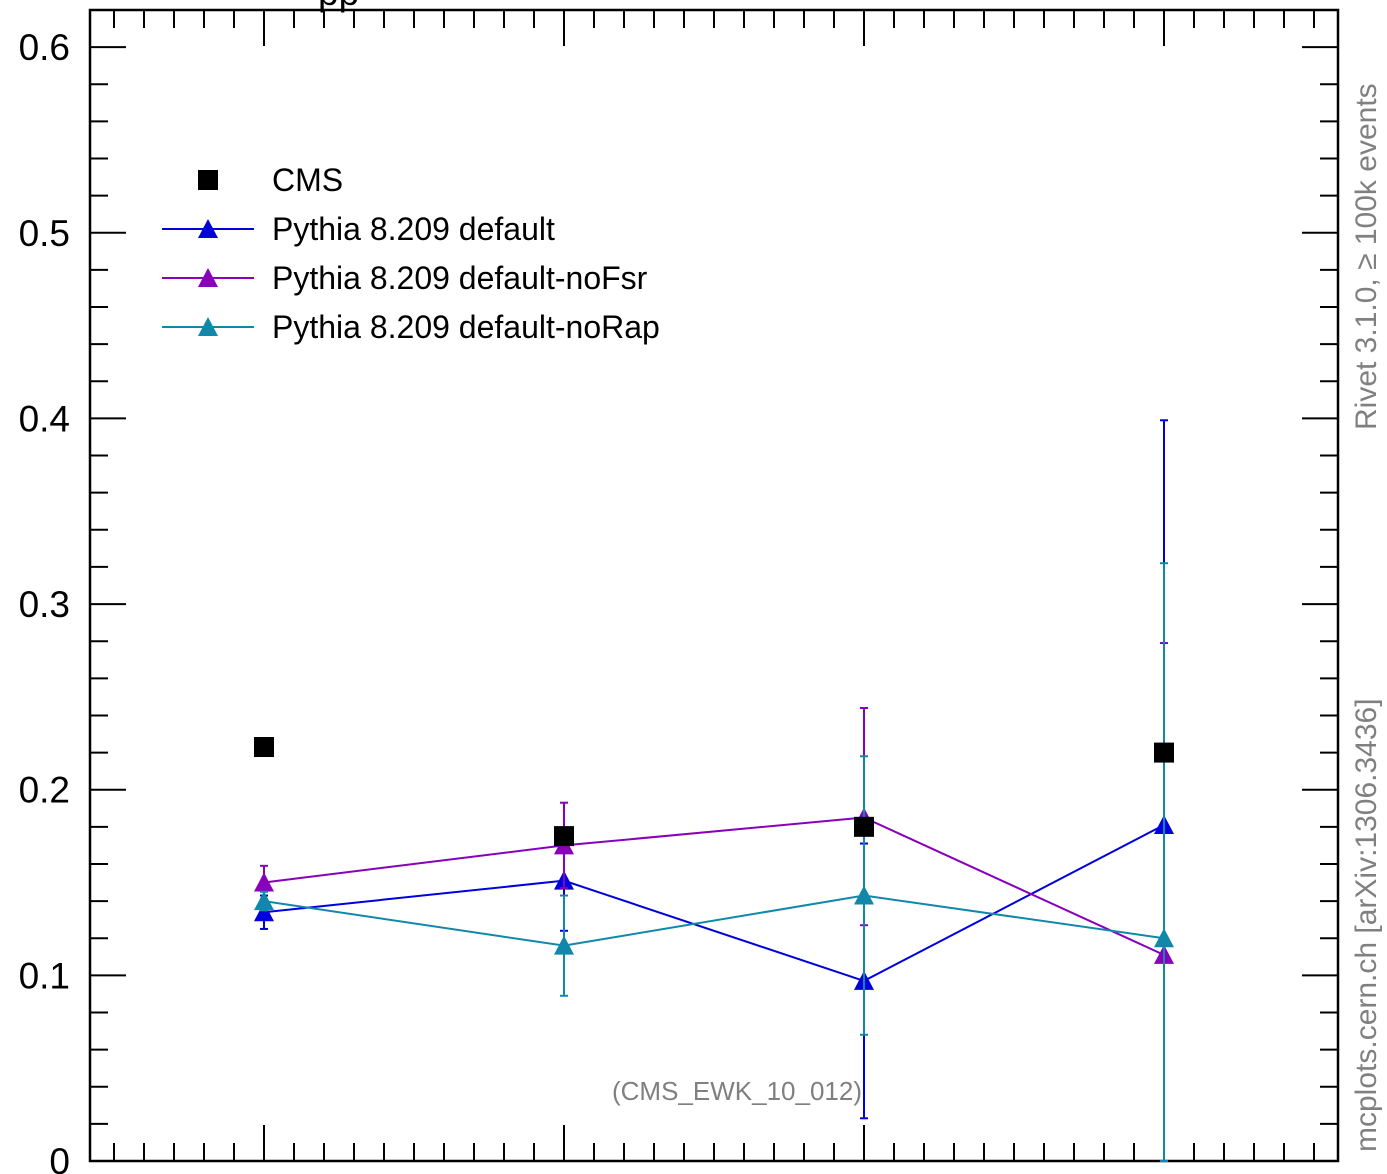  Describe the element at coordinates (338, 6) in the screenshot. I see `chart-title-fragment: pp` at that location.